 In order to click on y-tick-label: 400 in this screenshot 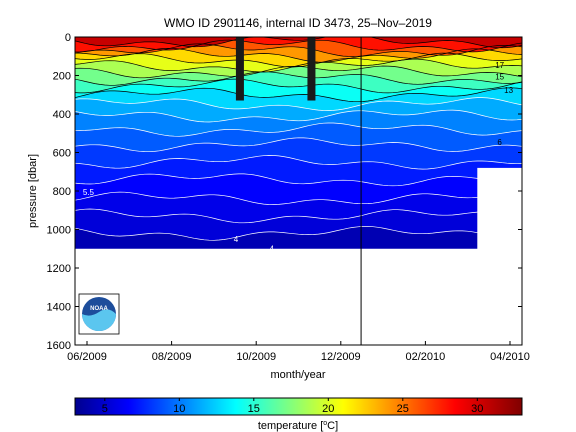, I will do `click(62, 115)`.